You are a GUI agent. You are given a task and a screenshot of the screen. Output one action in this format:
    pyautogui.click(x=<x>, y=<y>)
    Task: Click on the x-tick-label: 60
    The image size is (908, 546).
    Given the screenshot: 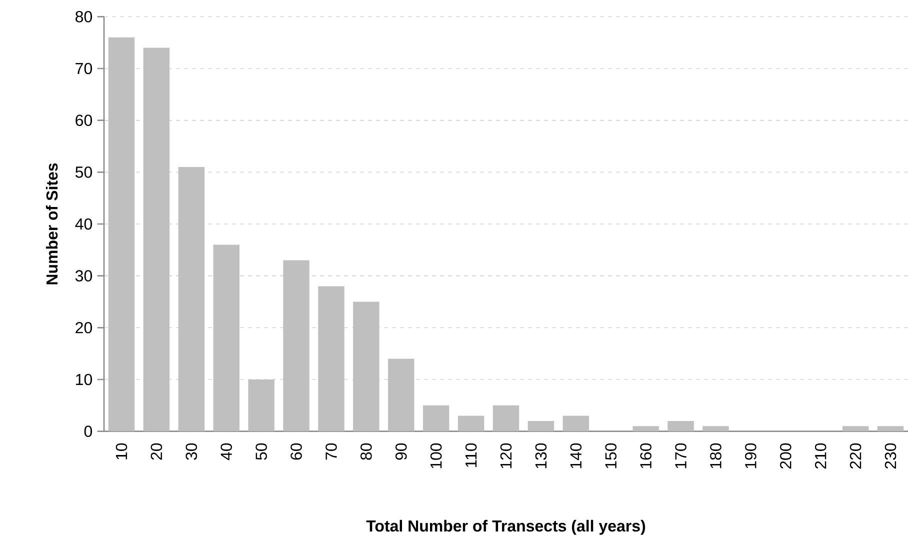 What is the action you would take?
    pyautogui.click(x=296, y=451)
    